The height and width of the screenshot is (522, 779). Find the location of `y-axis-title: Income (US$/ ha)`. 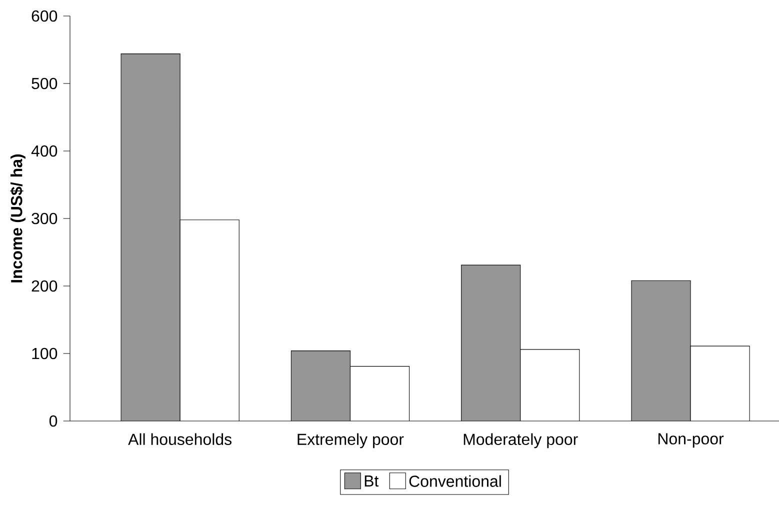

y-axis-title: Income (US$/ ha) is located at coordinates (18, 218).